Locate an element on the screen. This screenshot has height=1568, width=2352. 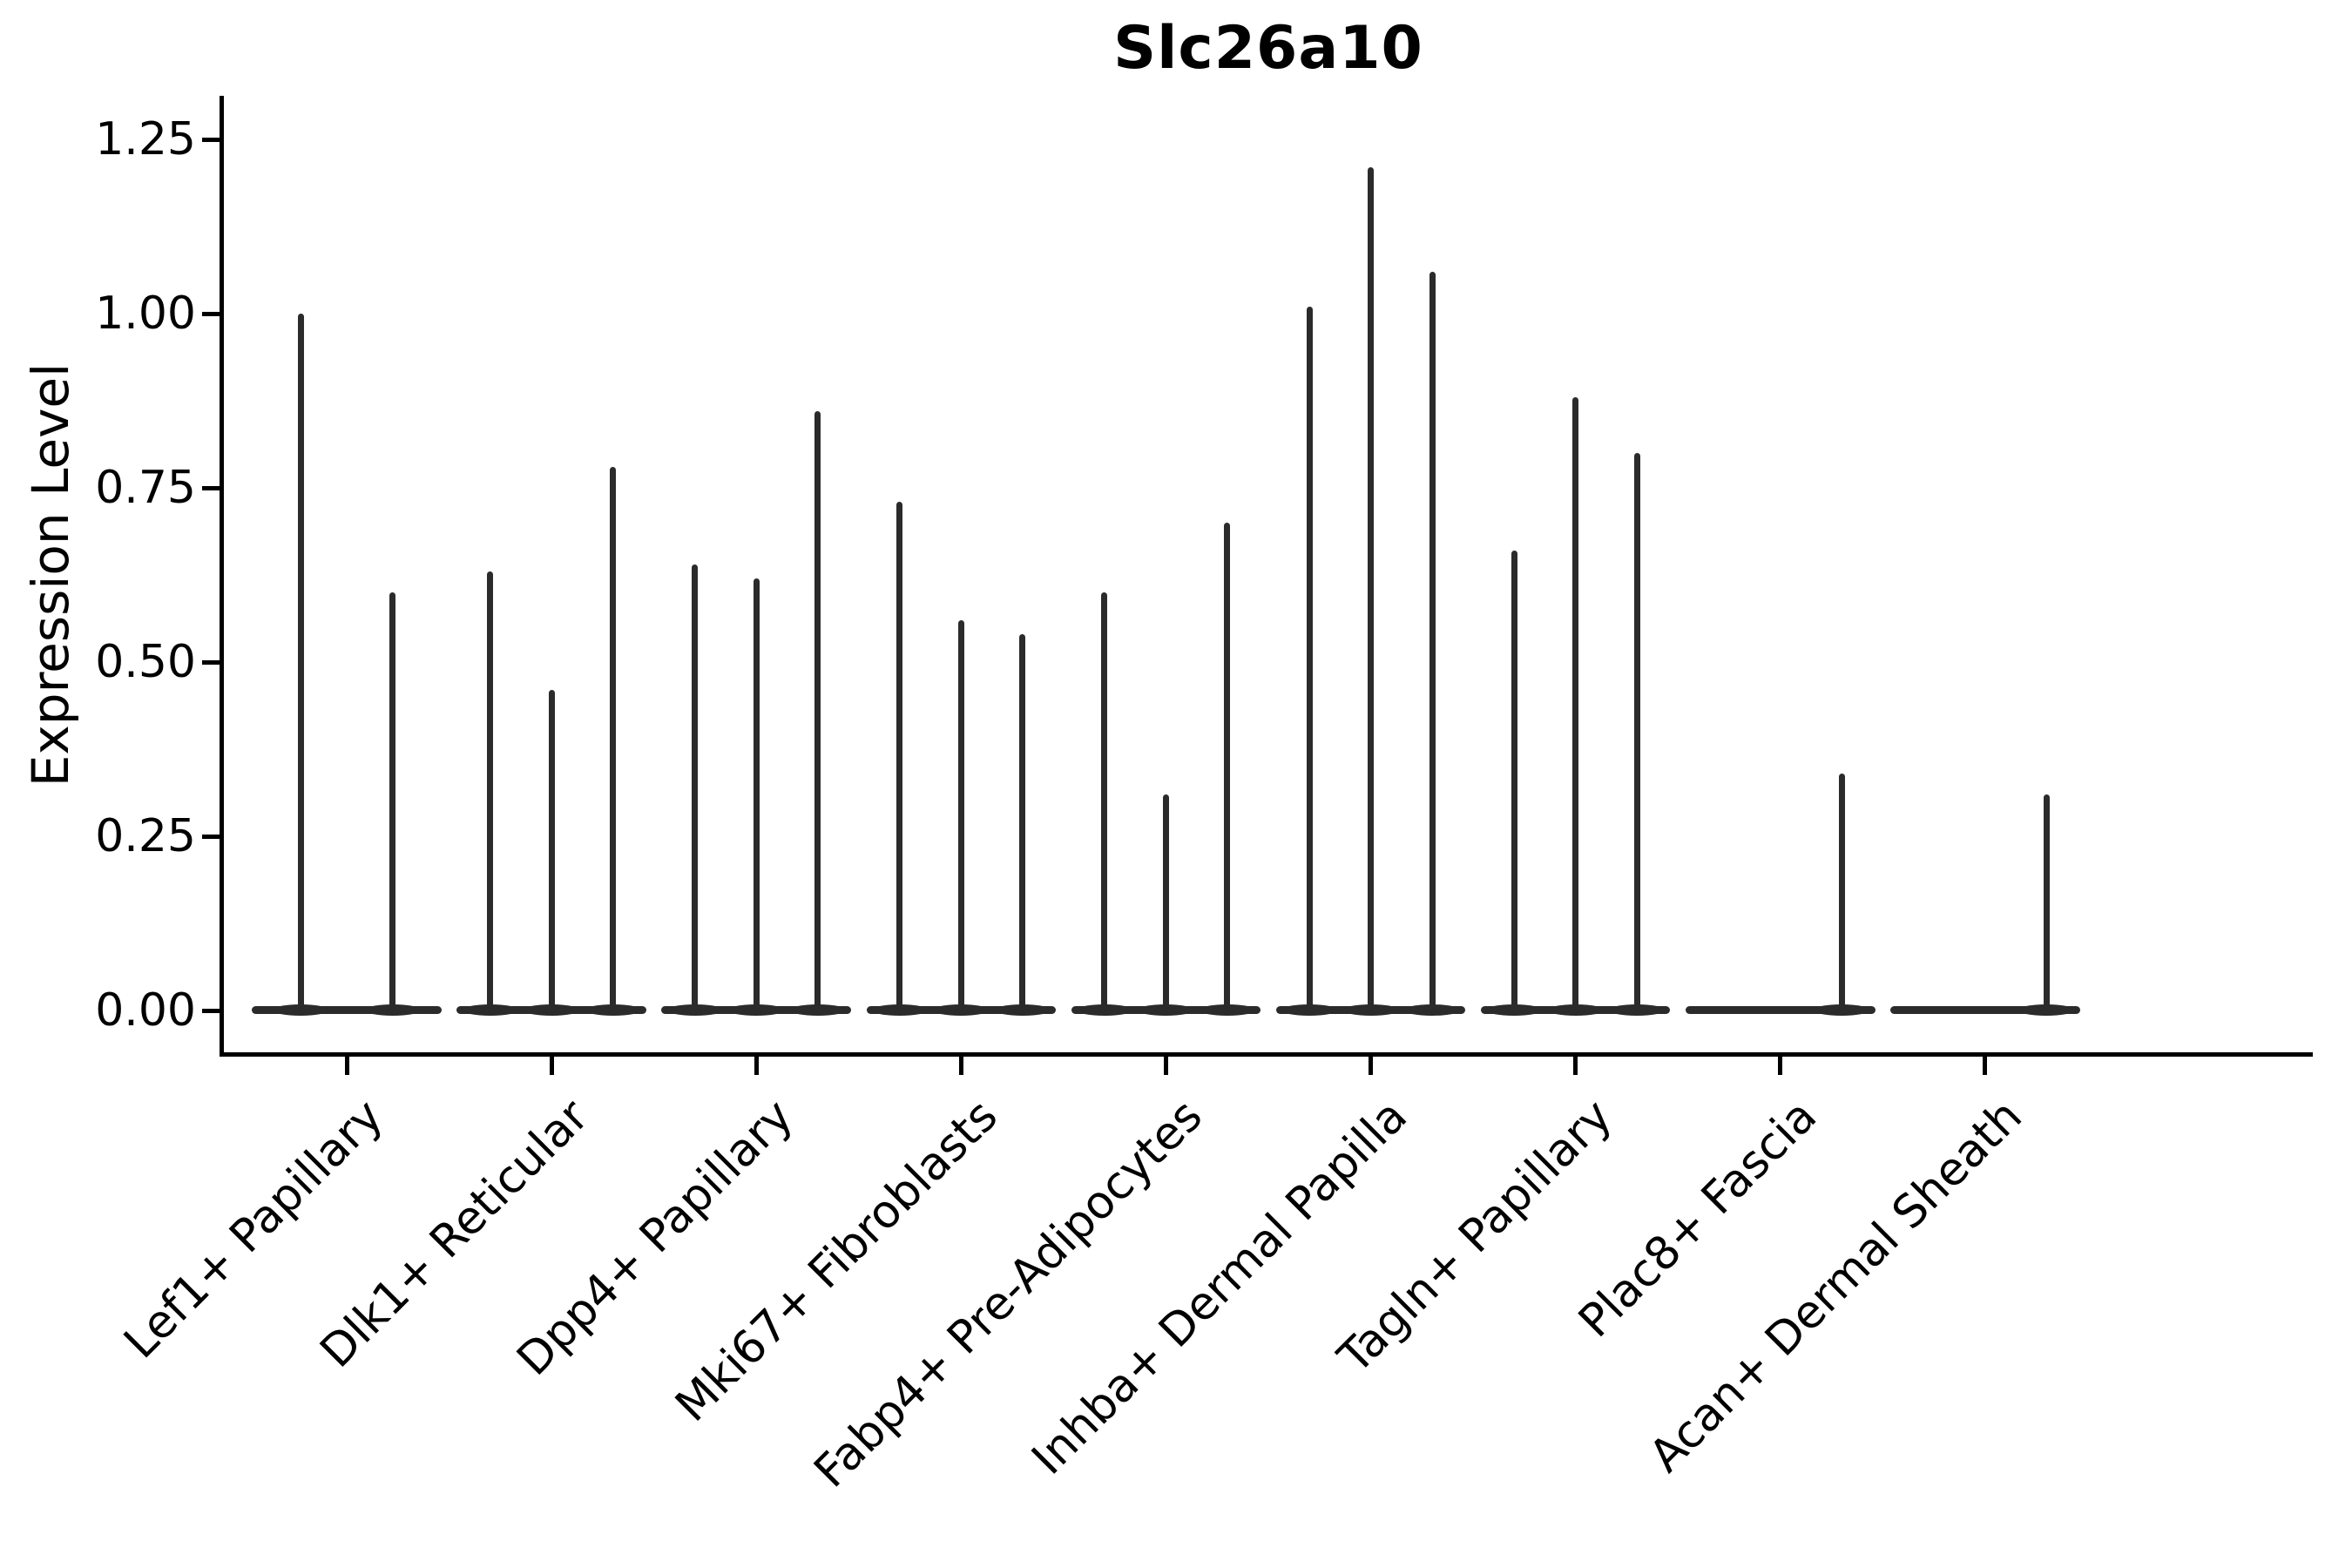
x-tick-label: Acan+ Dermal Sheath is located at coordinates (1836, 1286).